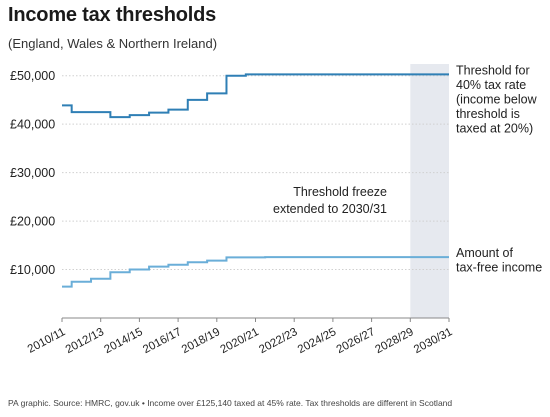 The image size is (550, 417). Describe the element at coordinates (278, 341) in the screenshot. I see `x-tick-label: 2022/23` at that location.